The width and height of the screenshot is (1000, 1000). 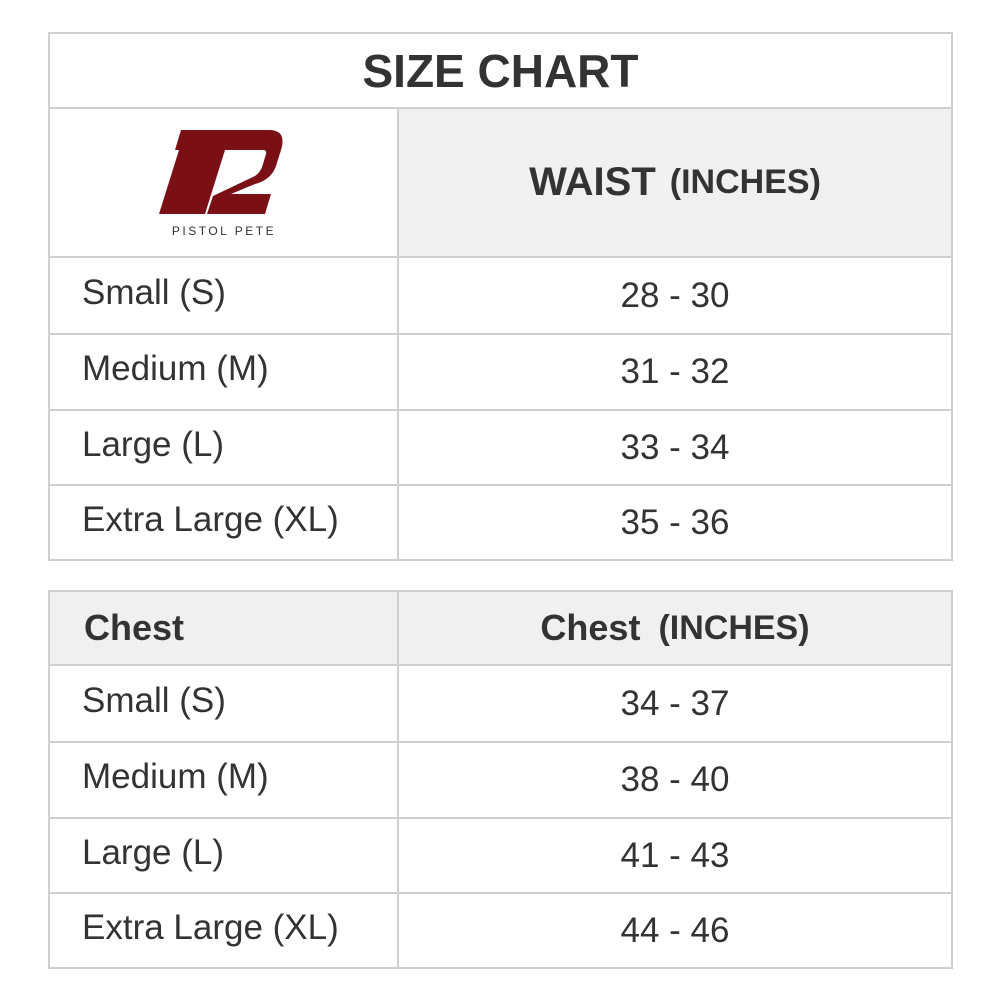 I want to click on header-label: Chest, so click(x=590, y=627).